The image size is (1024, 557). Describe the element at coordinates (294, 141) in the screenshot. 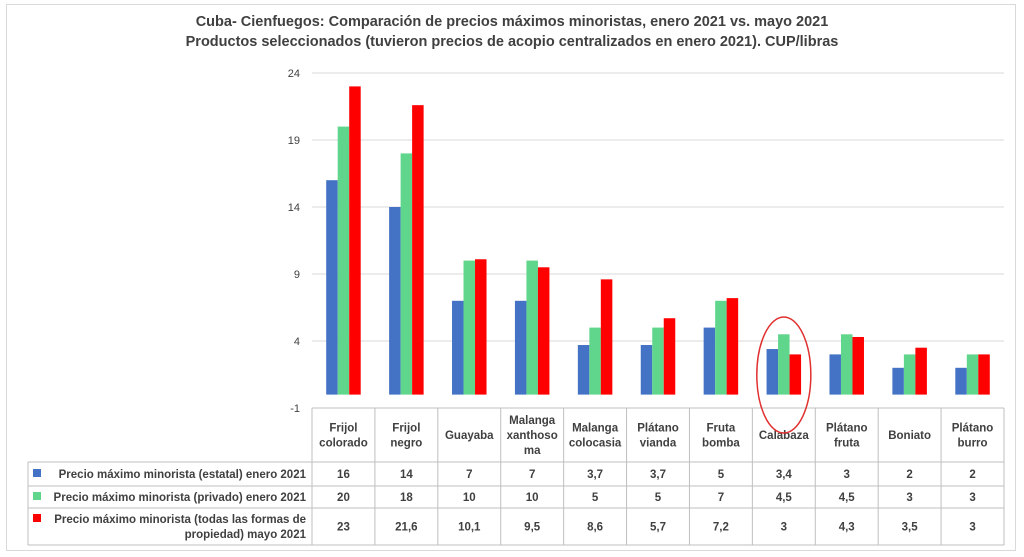

I see `y-tick-label: 19` at that location.